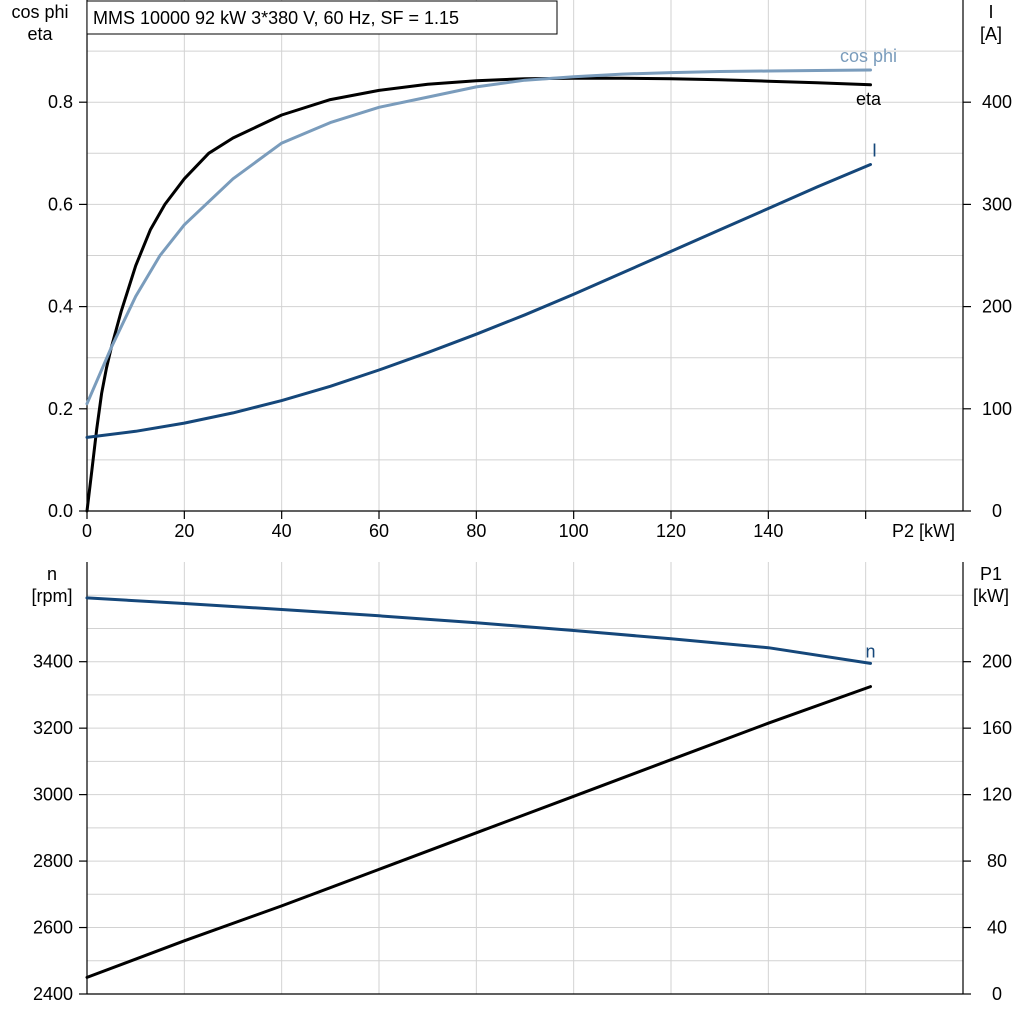  Describe the element at coordinates (997, 795) in the screenshot. I see `y-right-tick-label: 120` at that location.